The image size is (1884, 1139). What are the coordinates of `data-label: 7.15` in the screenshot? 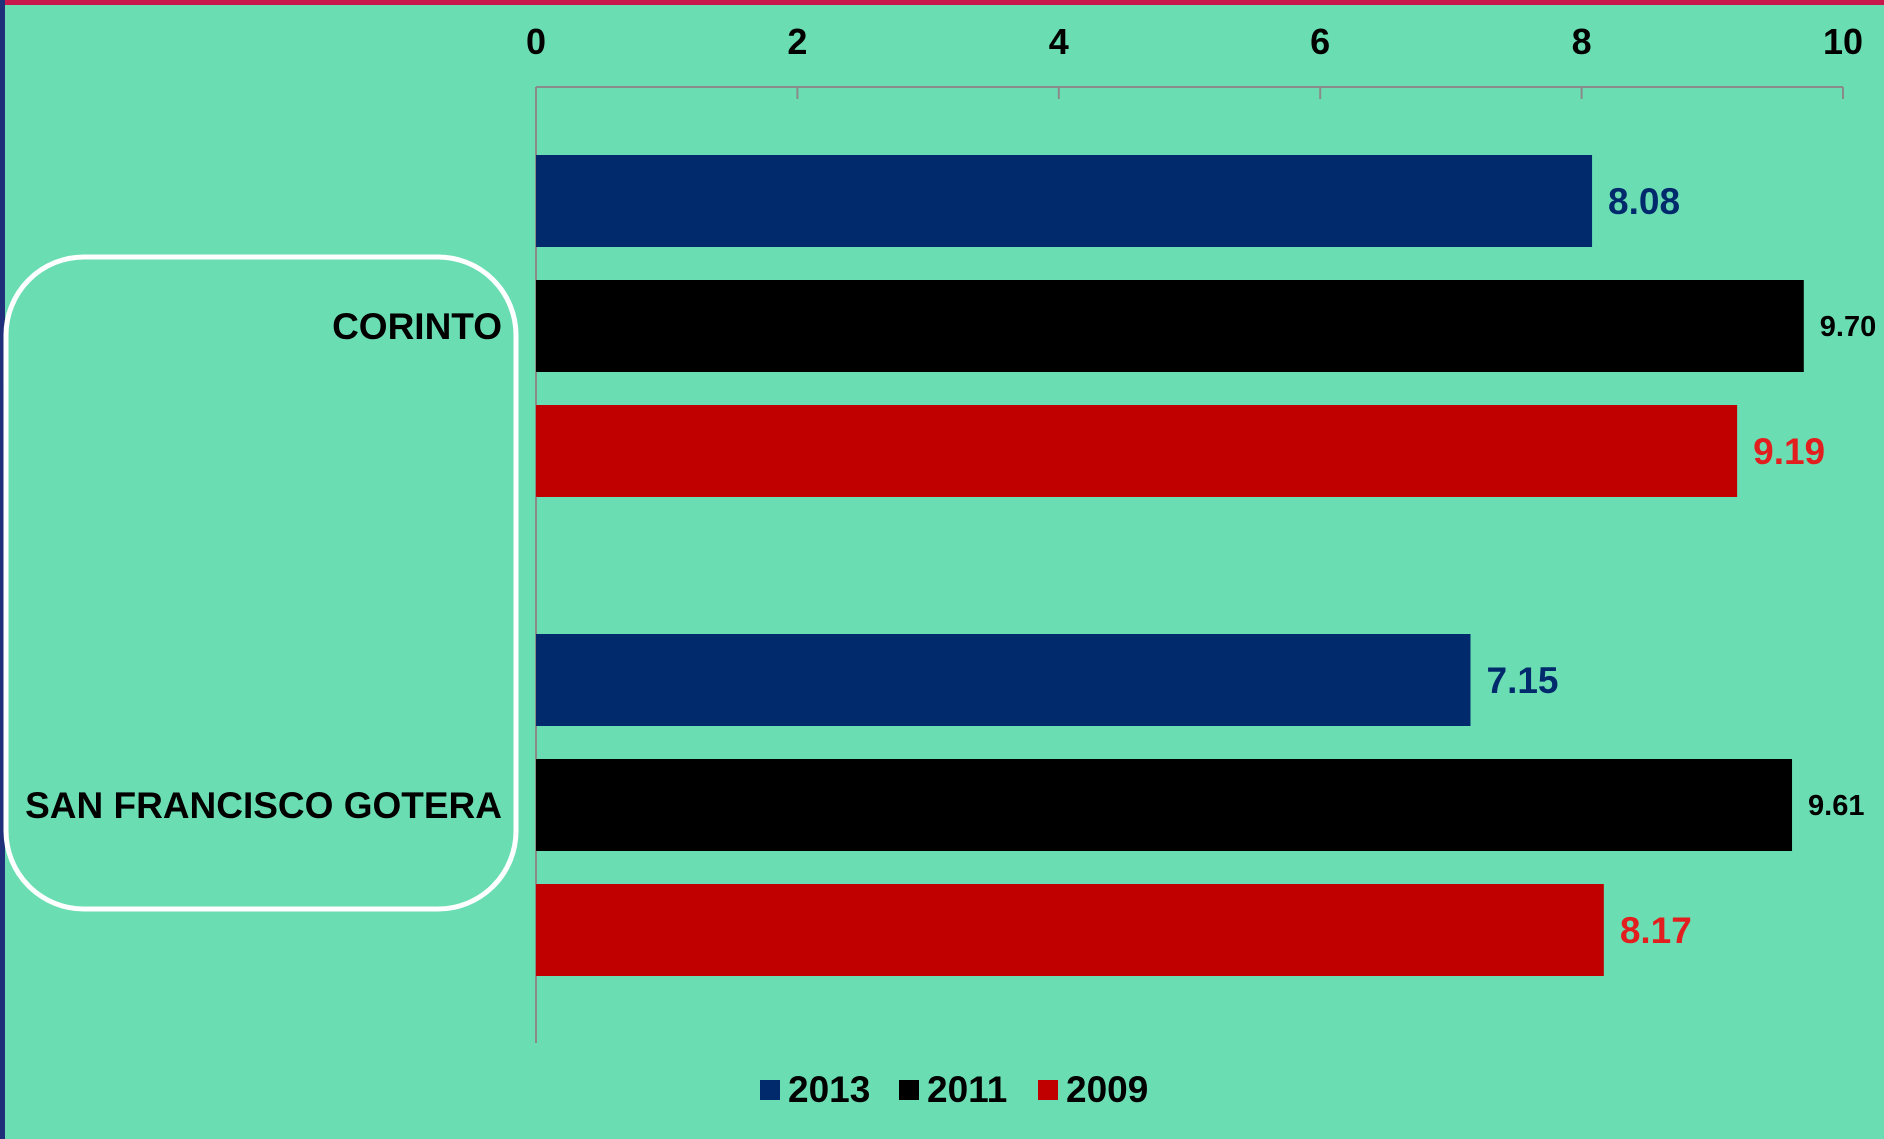 It's located at (1523, 680).